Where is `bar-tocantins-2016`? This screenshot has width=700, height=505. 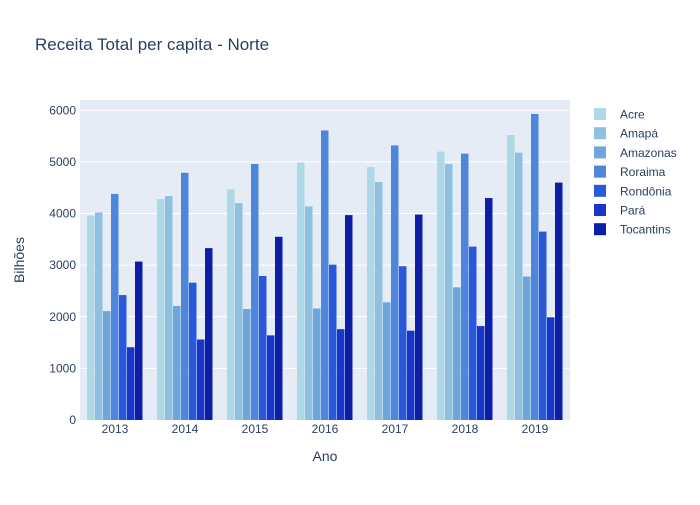
bar-tocantins-2016 is located at coordinates (349, 317).